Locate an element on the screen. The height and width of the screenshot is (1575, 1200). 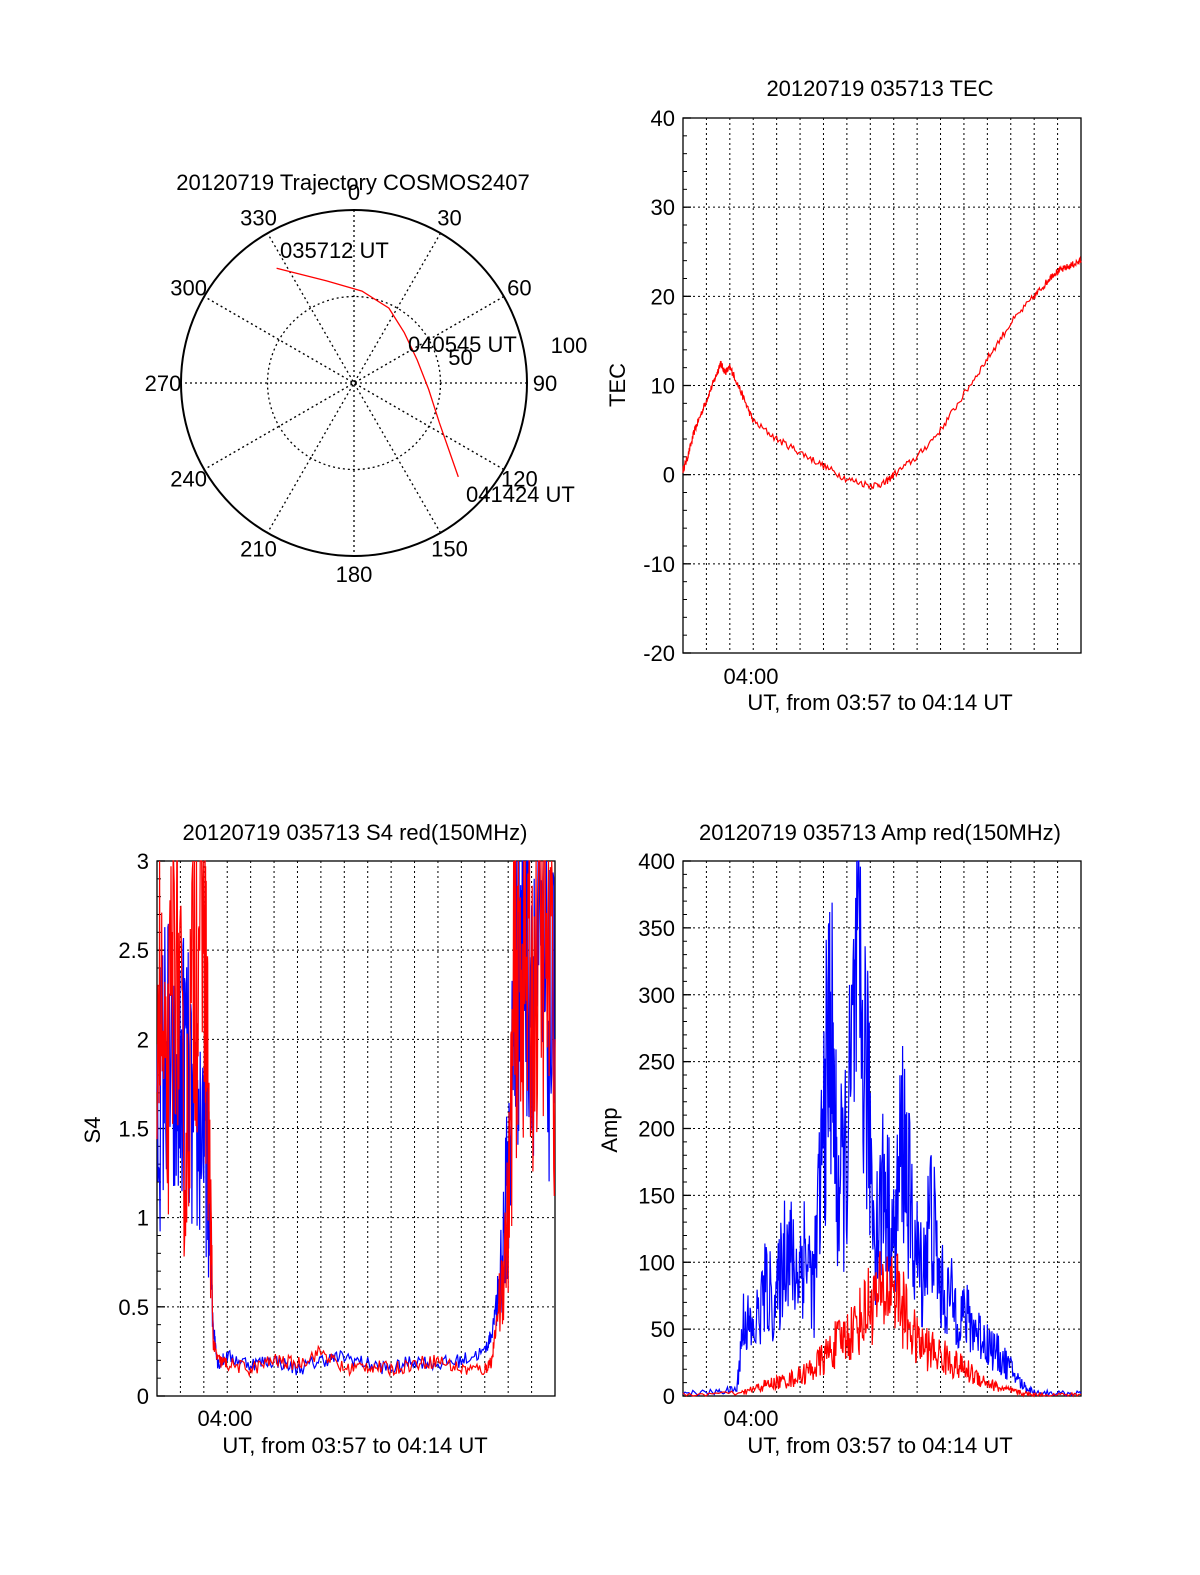
polar-trajectory is located at coordinates (367, 372).